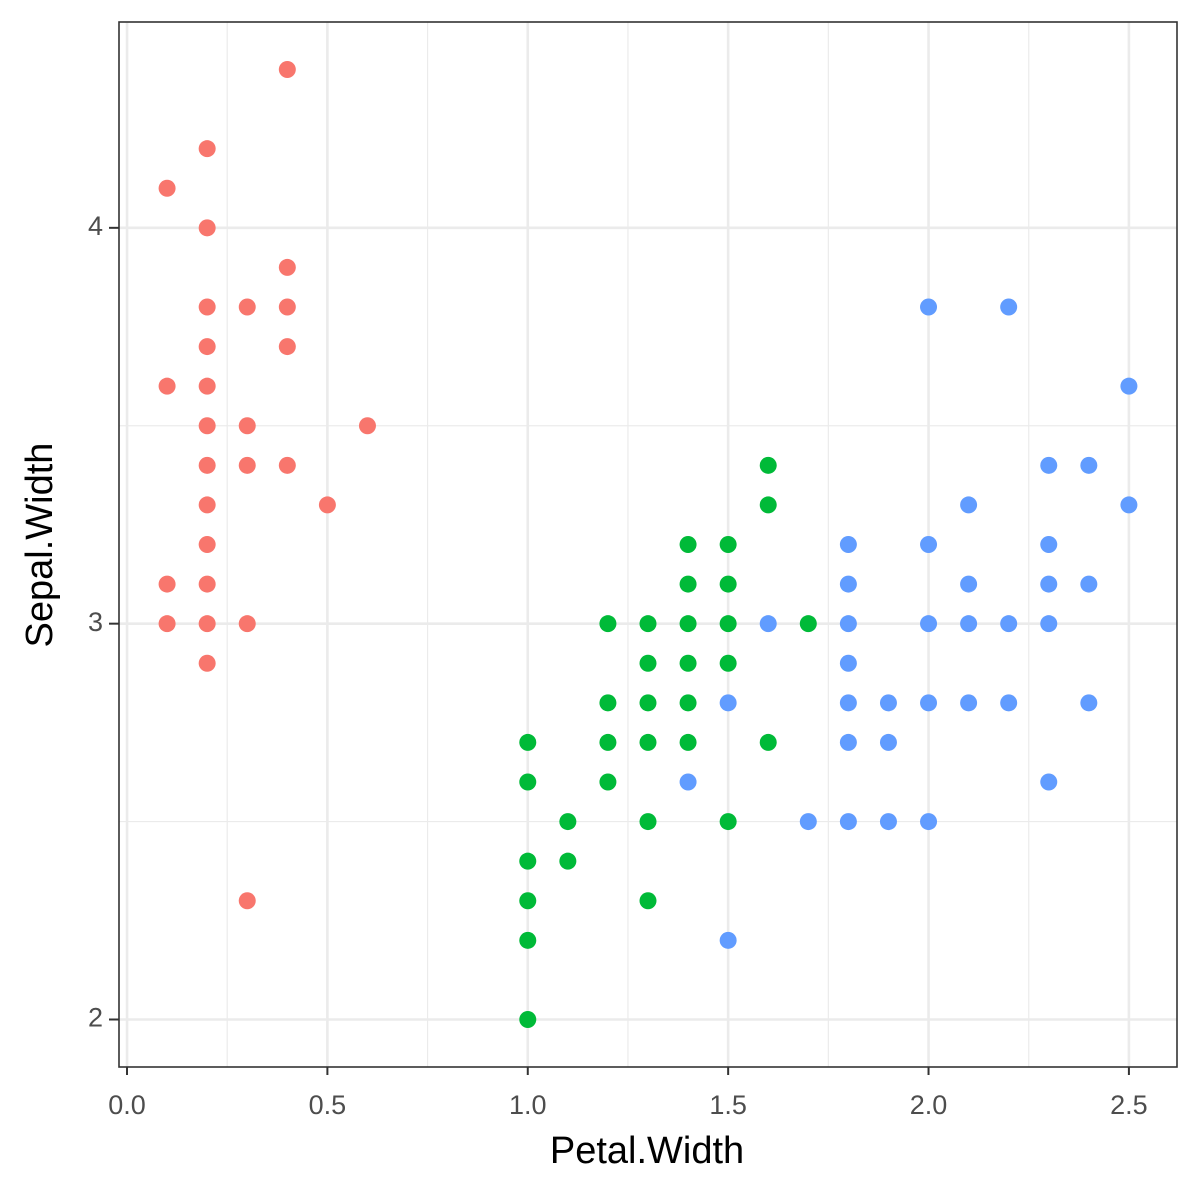  I want to click on x-tick-label: 1.5, so click(728, 1105).